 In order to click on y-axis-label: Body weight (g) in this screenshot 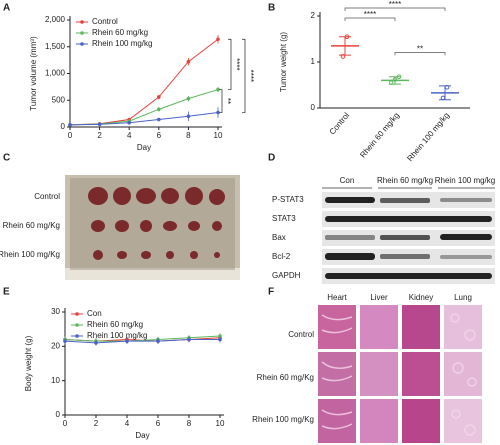, I will do `click(28, 363)`.